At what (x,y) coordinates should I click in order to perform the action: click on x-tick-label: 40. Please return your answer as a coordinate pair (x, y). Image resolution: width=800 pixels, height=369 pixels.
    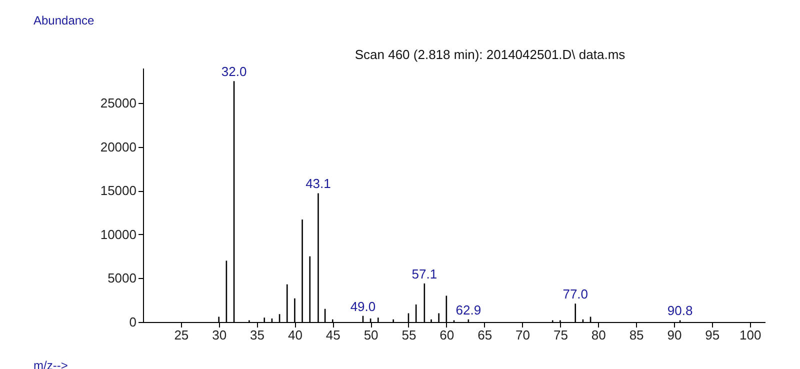
    Looking at the image, I should click on (295, 335).